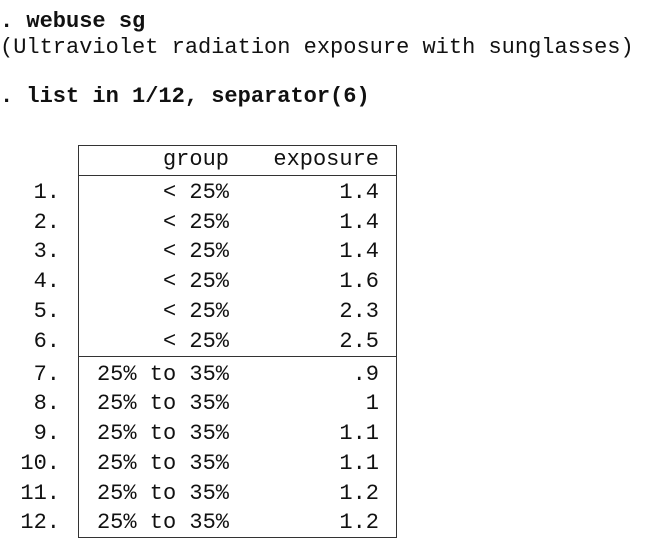 The width and height of the screenshot is (663, 560). What do you see at coordinates (326, 159) in the screenshot?
I see `column-header: exposure` at bounding box center [326, 159].